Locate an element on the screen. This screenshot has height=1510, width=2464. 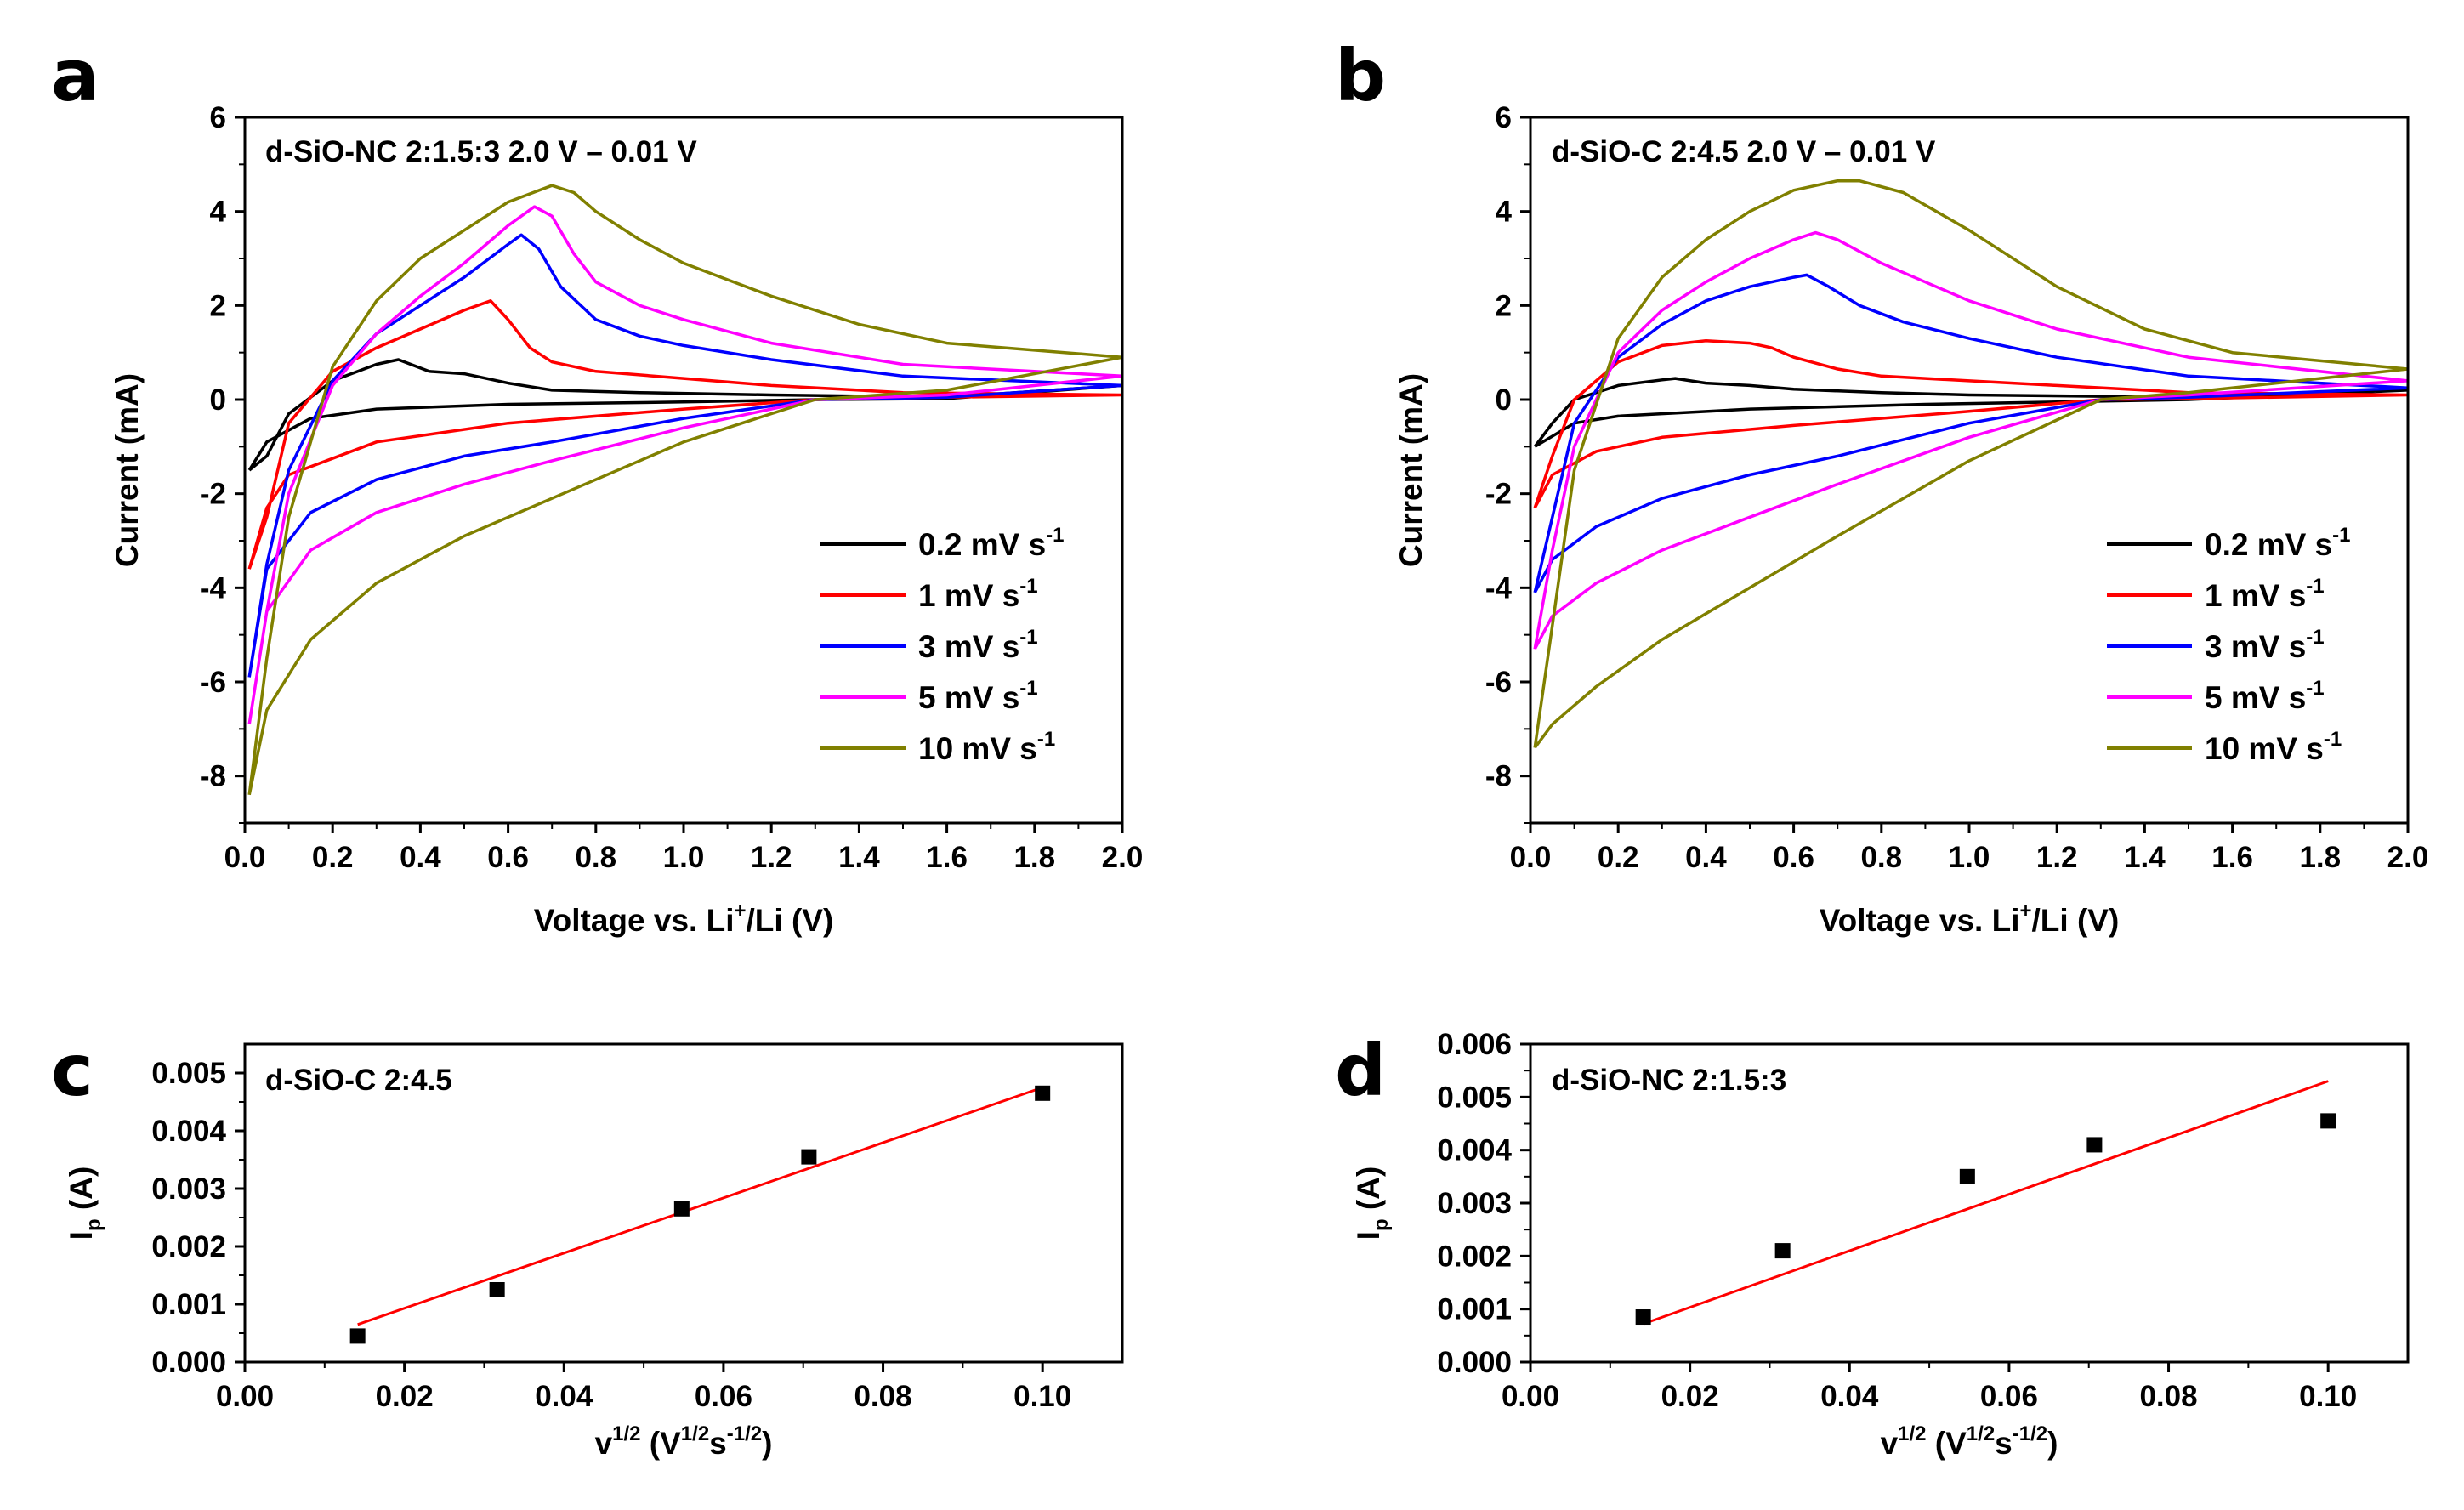
y-tick-label: -8 is located at coordinates (1498, 776).